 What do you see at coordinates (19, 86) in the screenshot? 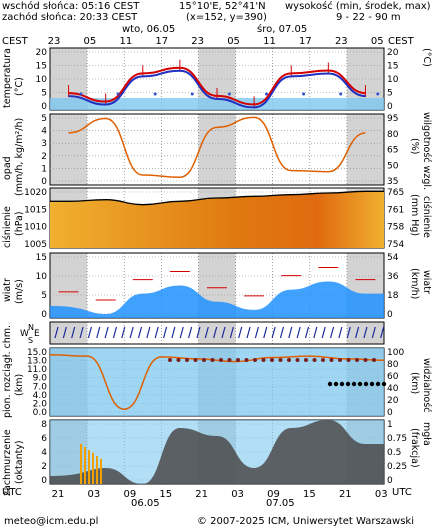
I see `temp-left-unit: (°C)` at bounding box center [19, 86].